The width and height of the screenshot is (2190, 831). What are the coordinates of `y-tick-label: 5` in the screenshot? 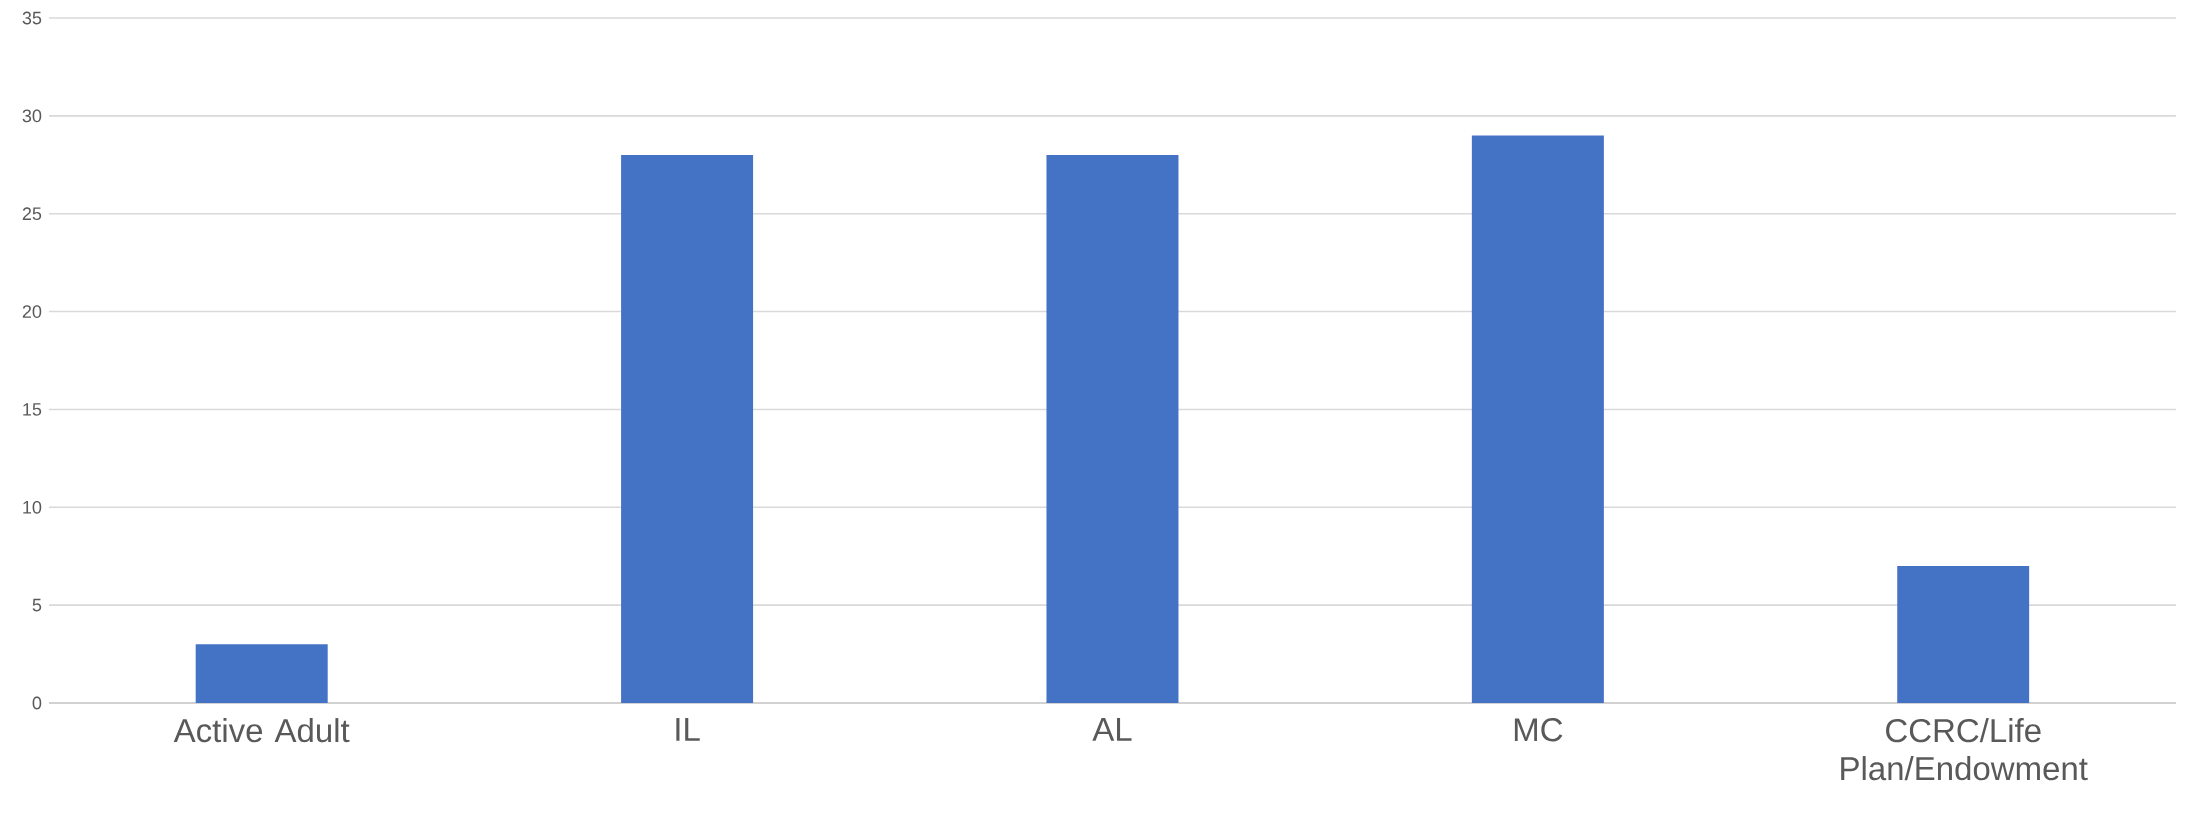 It's located at (37, 605).